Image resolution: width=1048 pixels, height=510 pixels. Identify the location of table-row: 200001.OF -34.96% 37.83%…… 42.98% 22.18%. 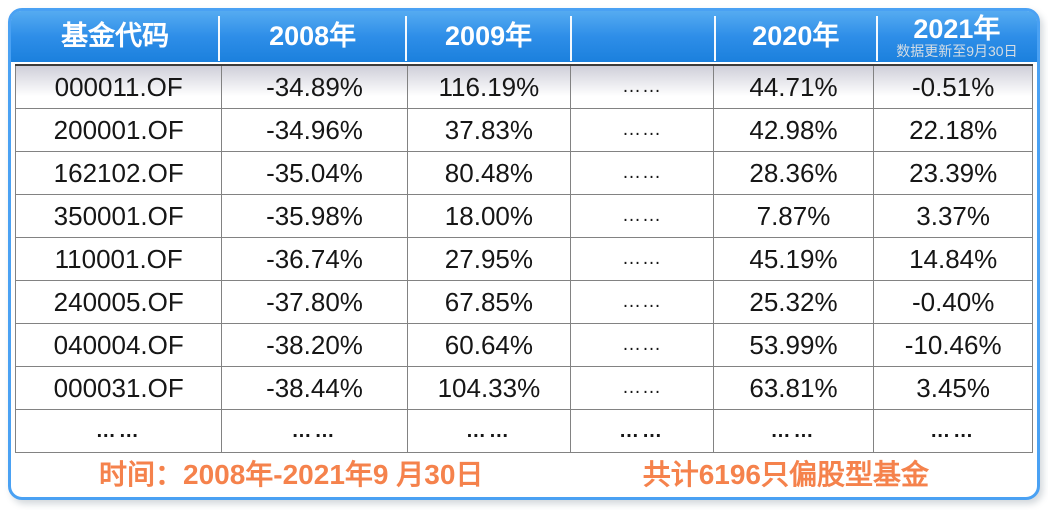
(523, 130).